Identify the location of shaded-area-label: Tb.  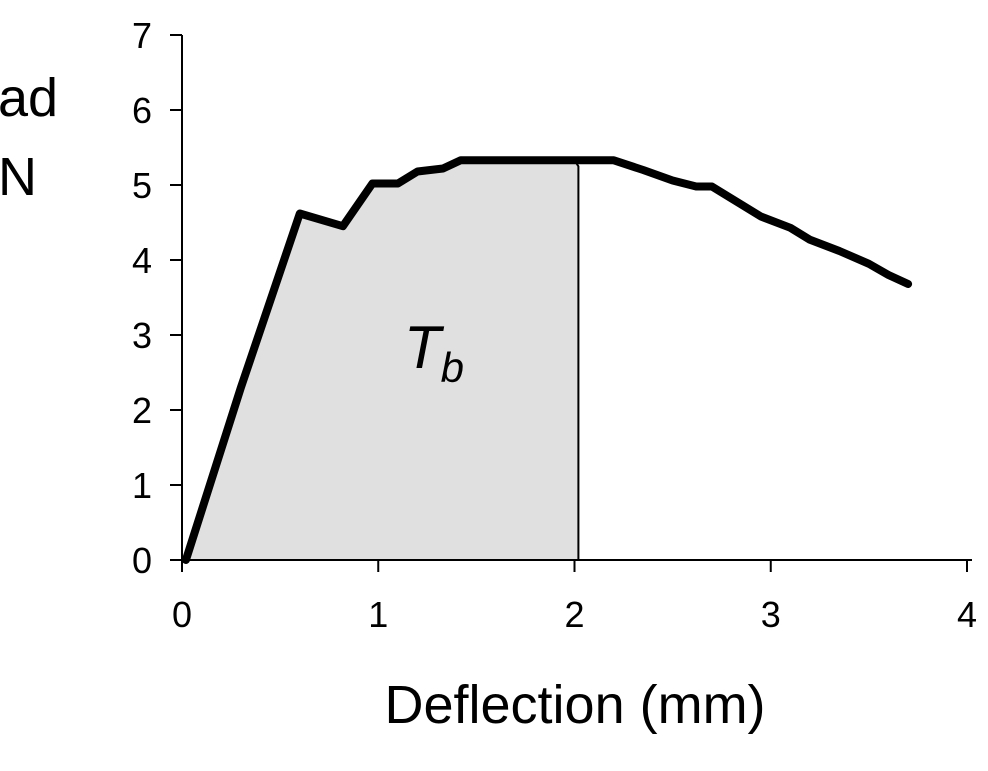
(434, 352).